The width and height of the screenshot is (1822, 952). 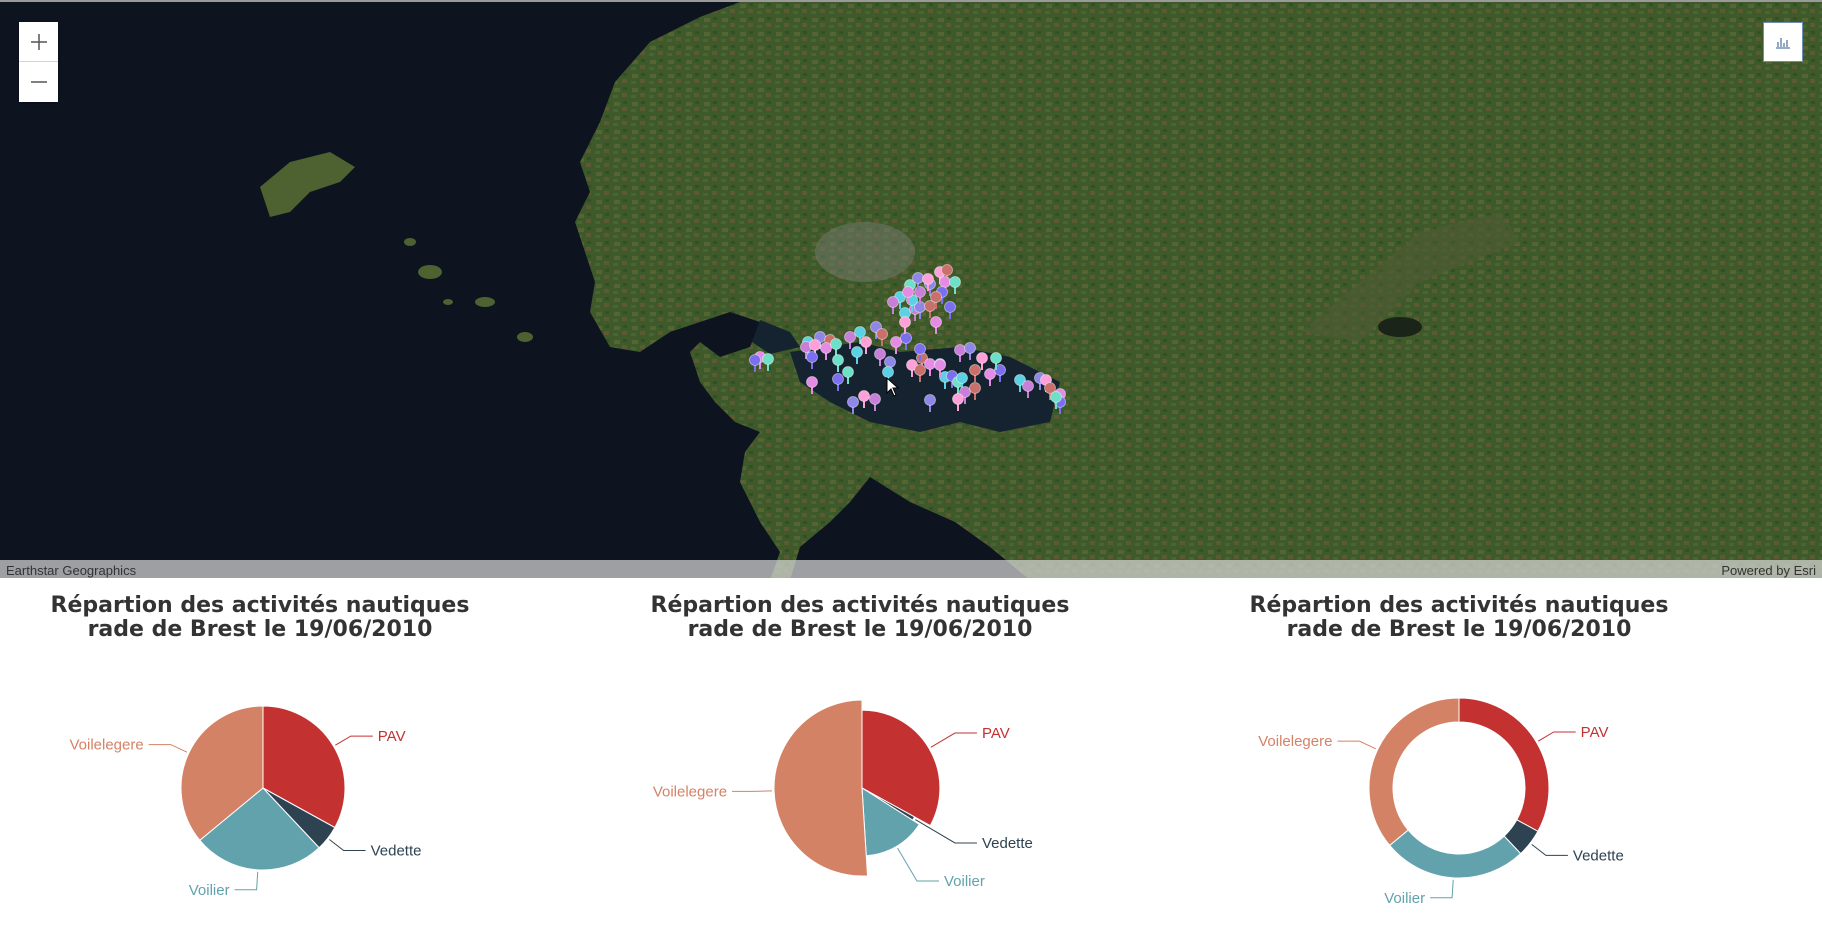 What do you see at coordinates (1783, 42) in the screenshot?
I see `chart-toggle-button` at bounding box center [1783, 42].